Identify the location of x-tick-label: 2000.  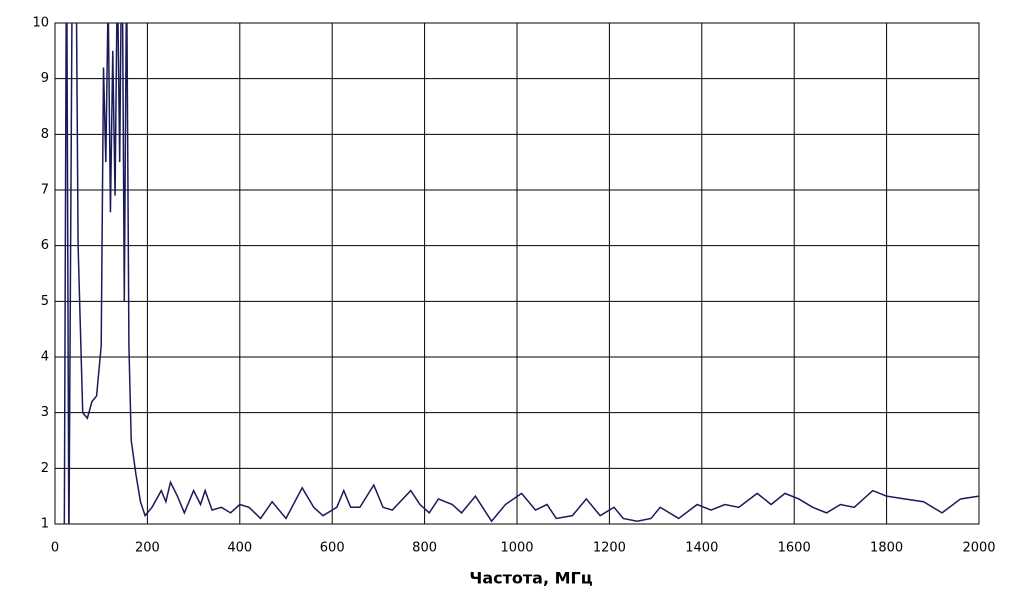
(978, 548).